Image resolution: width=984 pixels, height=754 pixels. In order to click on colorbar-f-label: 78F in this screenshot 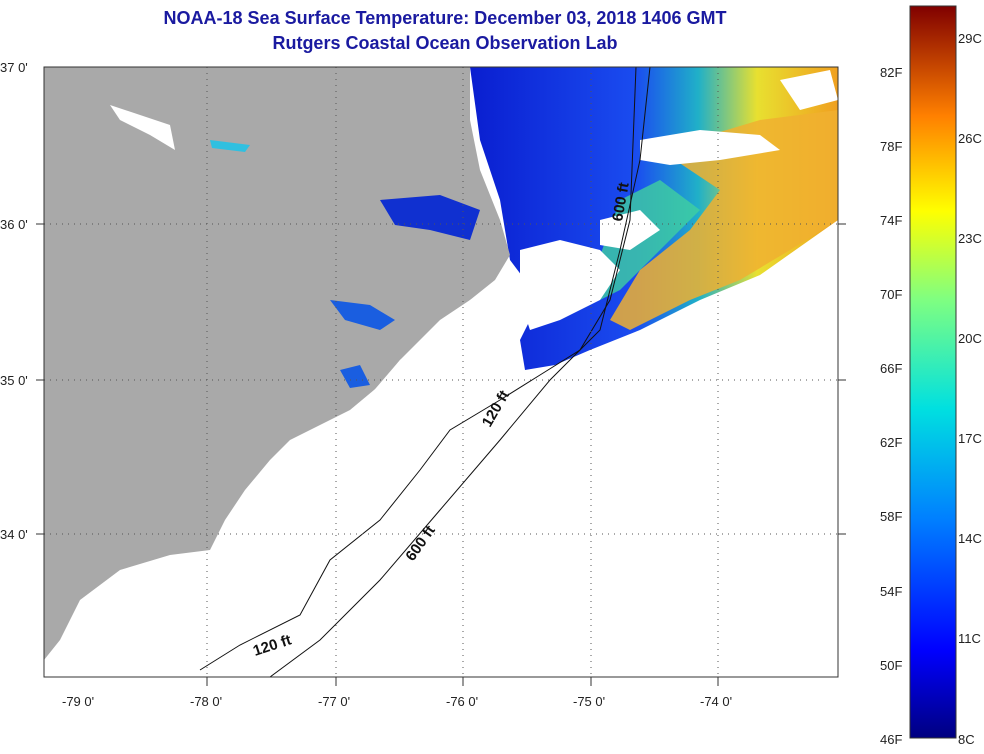, I will do `click(891, 146)`.